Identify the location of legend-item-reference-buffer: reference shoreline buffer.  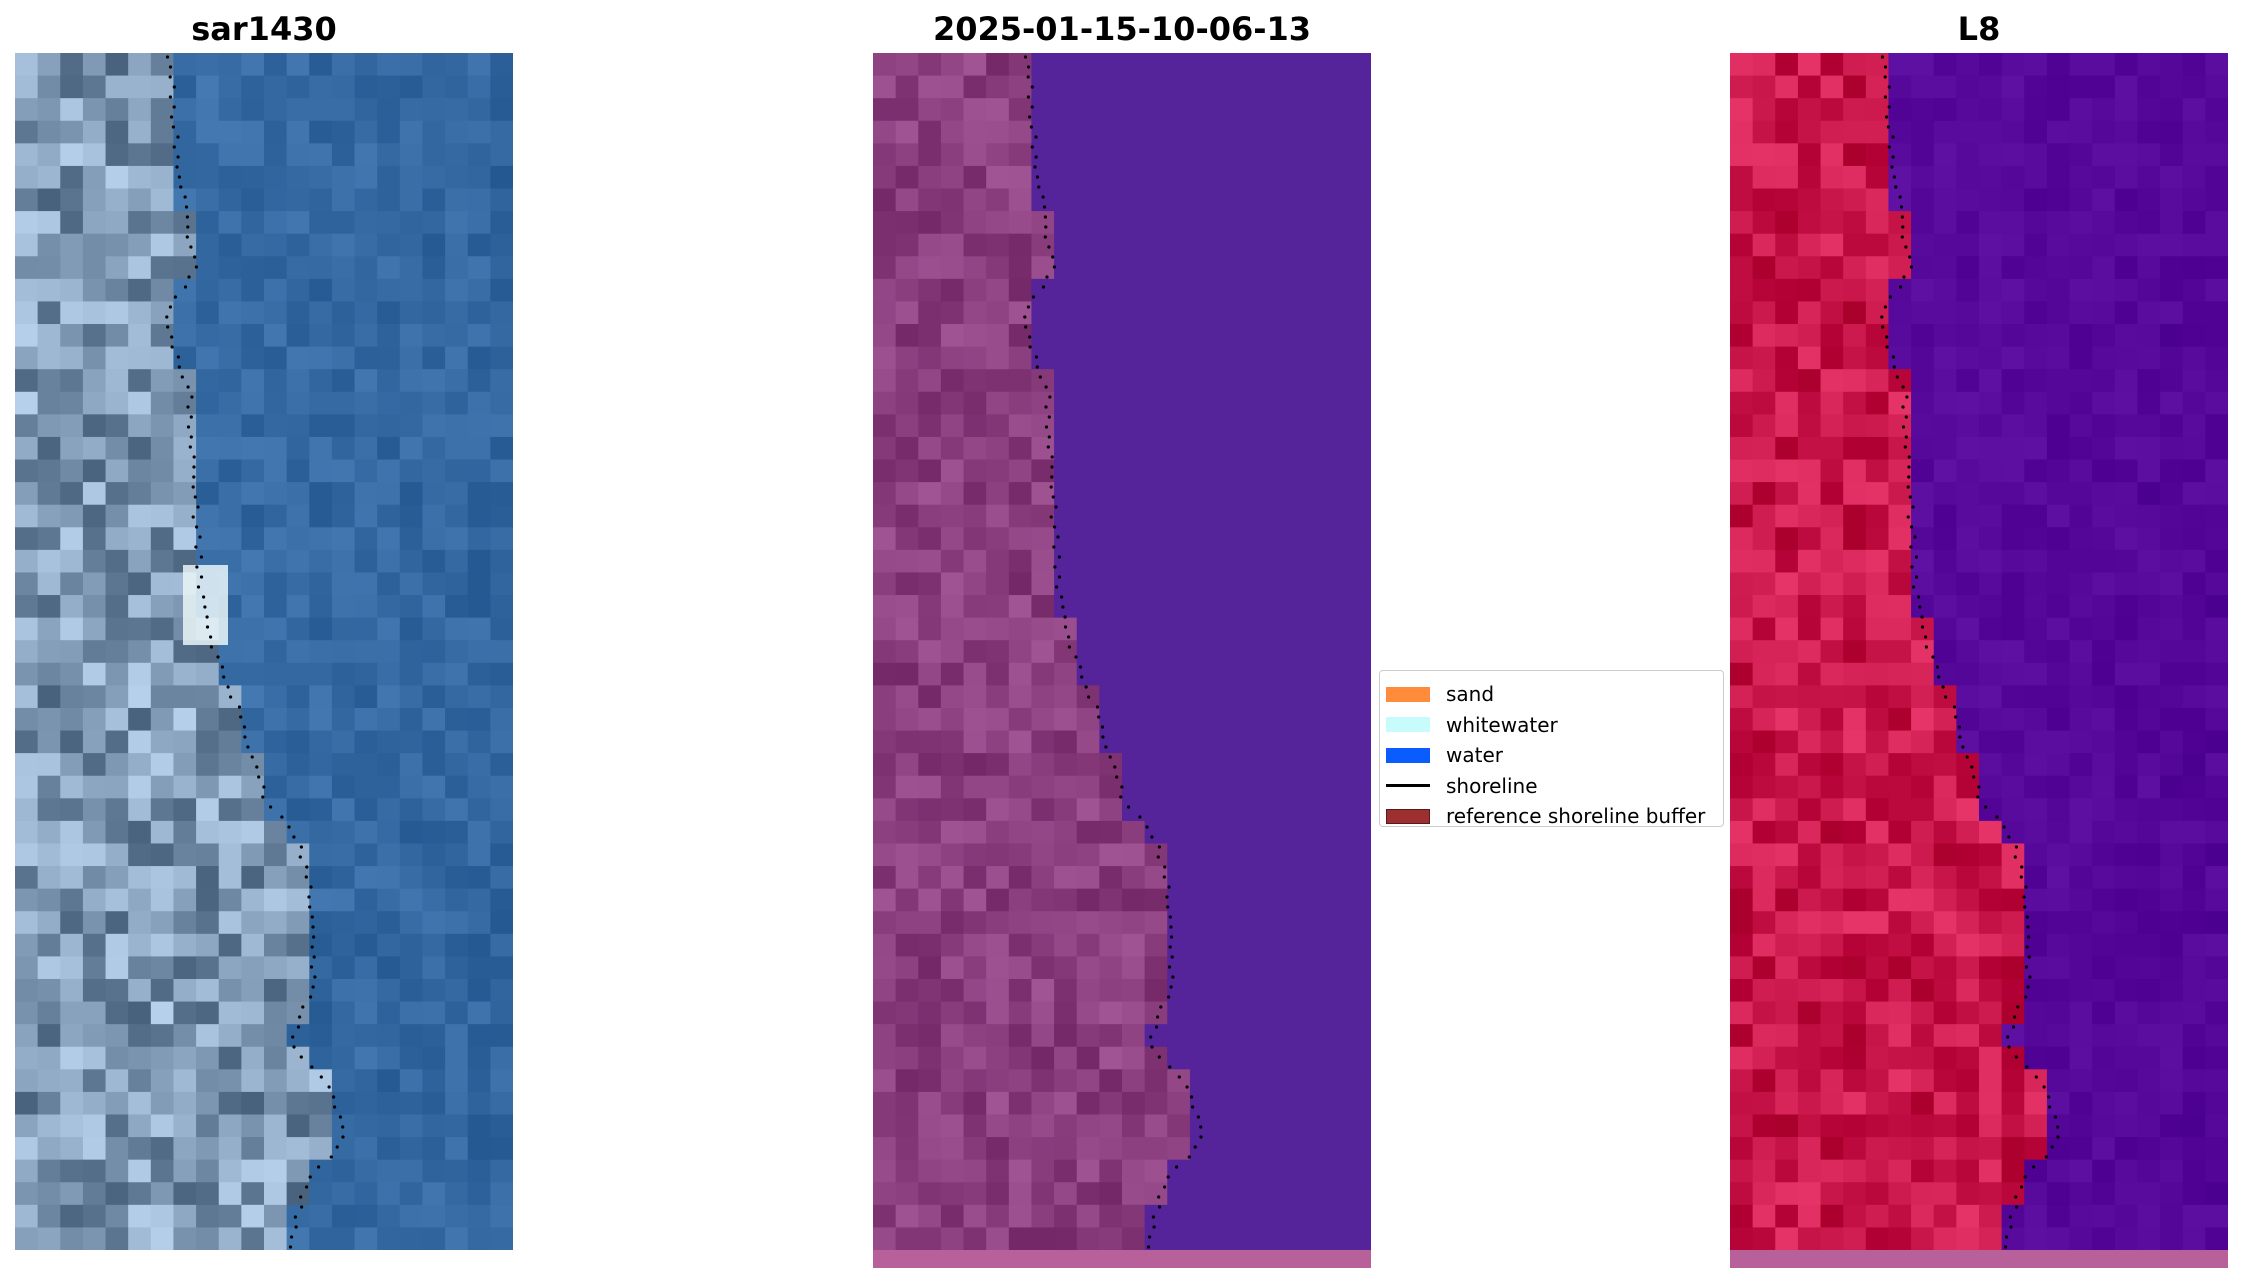
(1551, 816).